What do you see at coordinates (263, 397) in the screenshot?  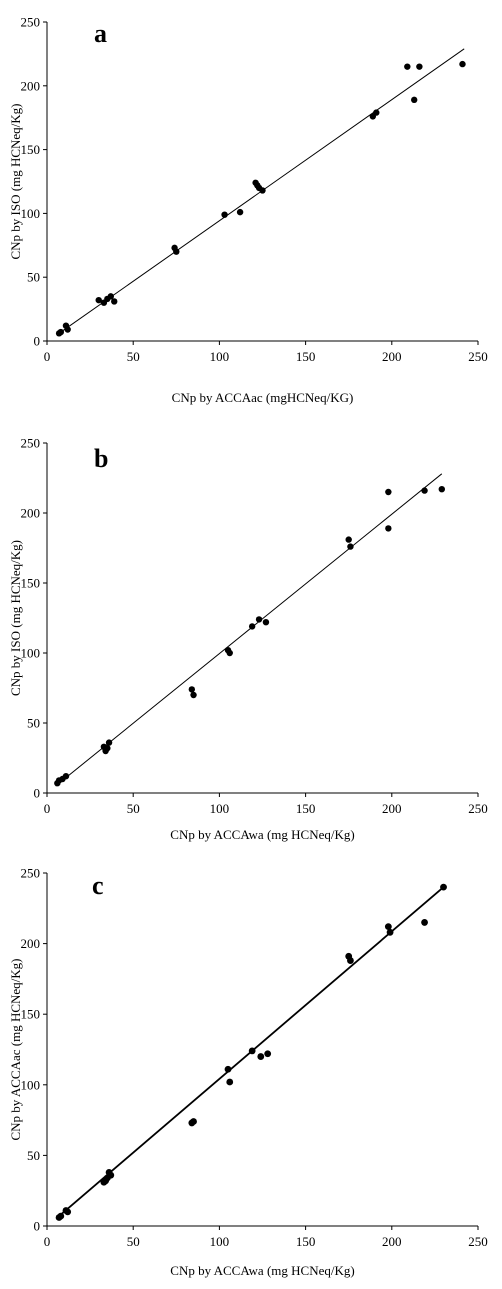 I see `x-axis-title: CNp by ACCAac (mgHCNeq/KG)` at bounding box center [263, 397].